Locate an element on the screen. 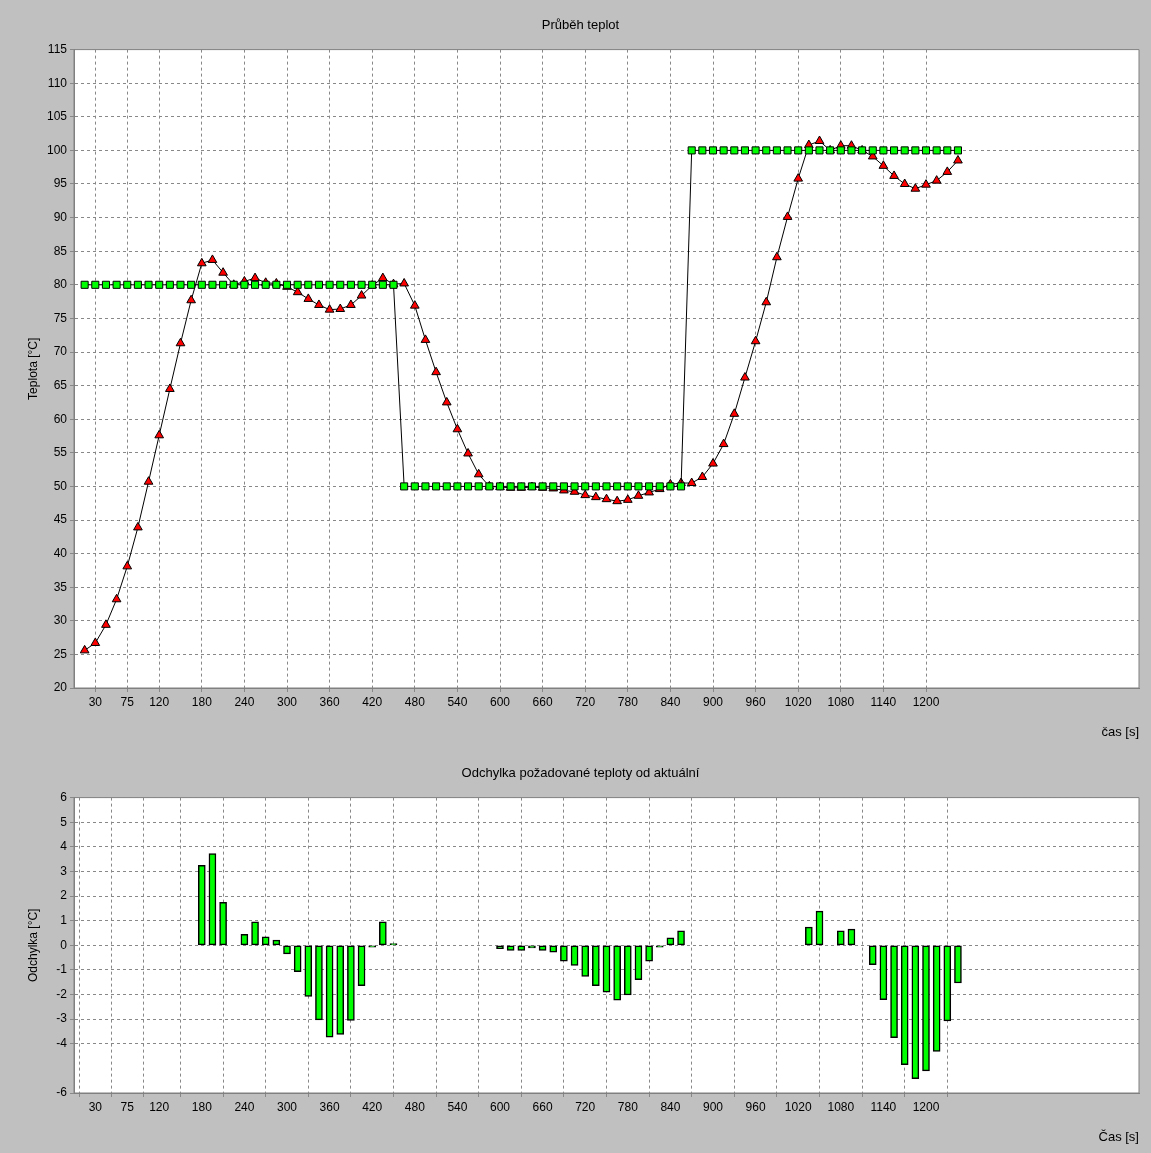  y-tick-label: -6 is located at coordinates (62, 1092).